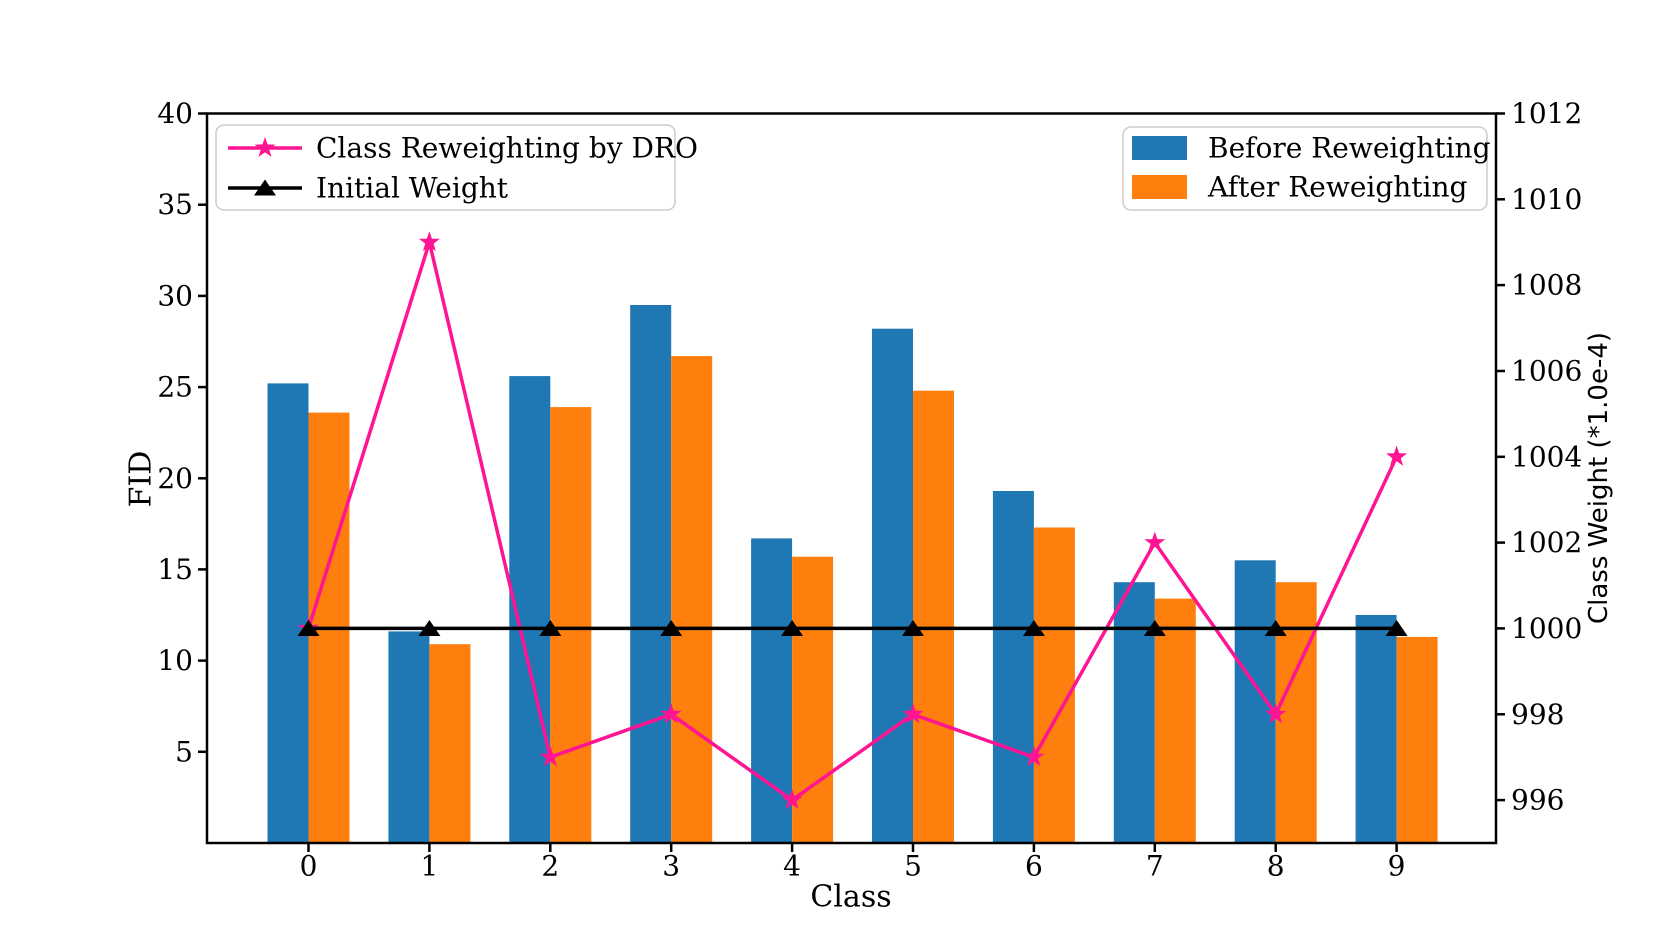  What do you see at coordinates (184, 751) in the screenshot?
I see `left-tick-label-5: 5` at bounding box center [184, 751].